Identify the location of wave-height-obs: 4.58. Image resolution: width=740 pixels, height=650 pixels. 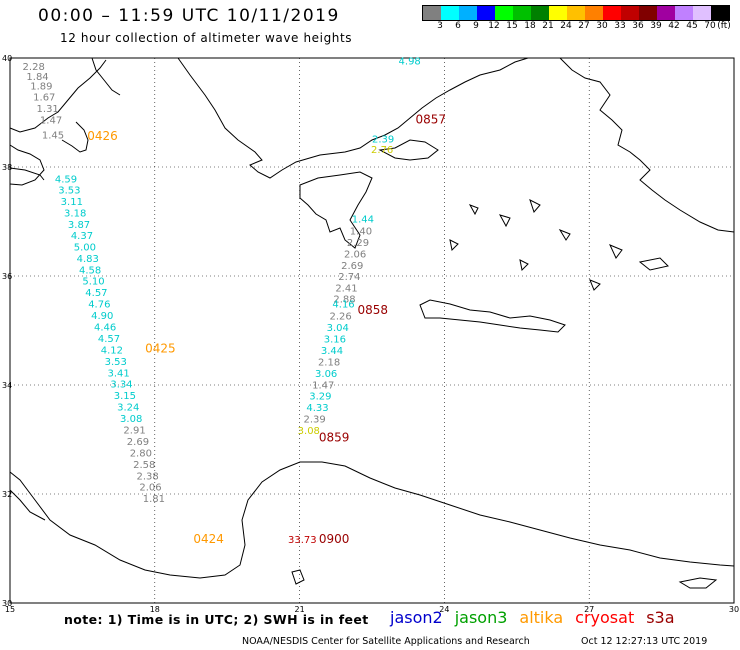
(90, 270).